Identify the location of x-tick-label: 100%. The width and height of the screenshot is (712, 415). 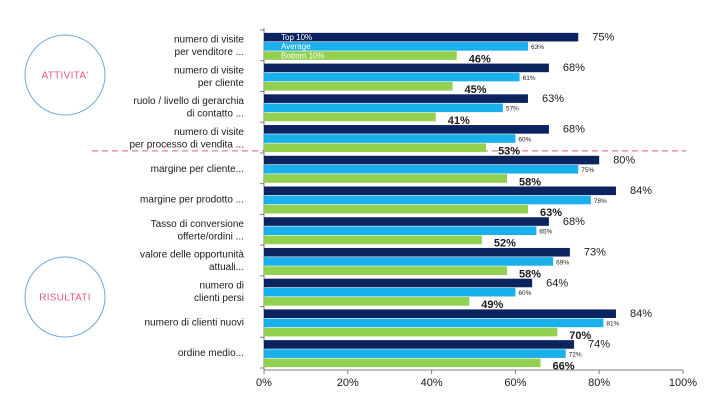
(683, 383).